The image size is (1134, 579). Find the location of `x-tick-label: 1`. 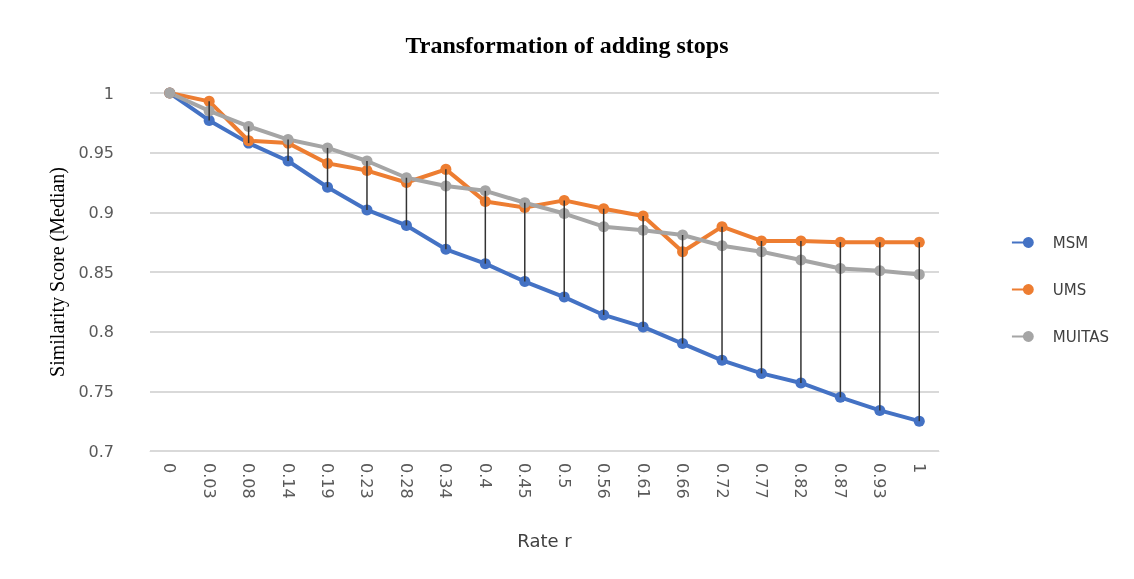

x-tick-label: 1 is located at coordinates (919, 468).